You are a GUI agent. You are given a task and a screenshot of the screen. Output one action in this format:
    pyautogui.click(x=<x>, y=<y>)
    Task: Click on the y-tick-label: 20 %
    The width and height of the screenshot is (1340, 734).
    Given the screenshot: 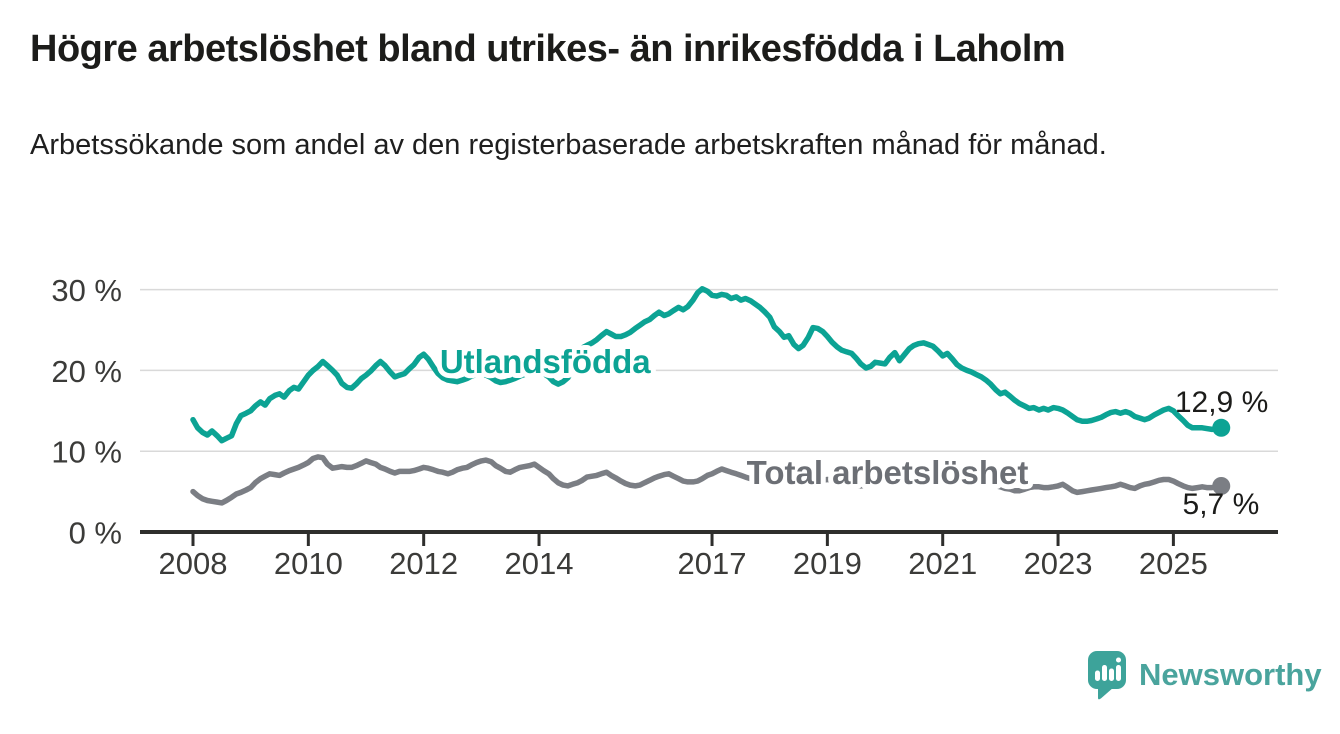 What is the action you would take?
    pyautogui.click(x=86, y=371)
    